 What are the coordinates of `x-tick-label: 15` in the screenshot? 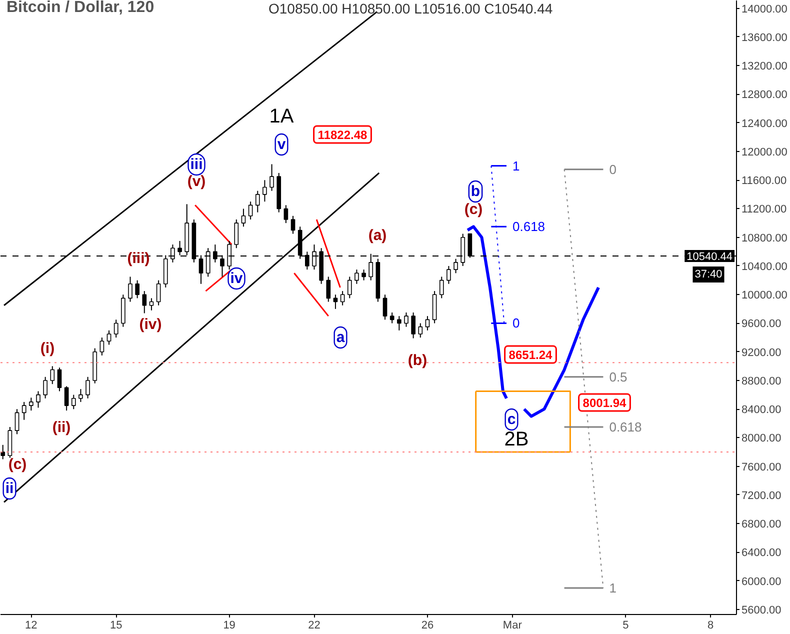 It's located at (116, 626).